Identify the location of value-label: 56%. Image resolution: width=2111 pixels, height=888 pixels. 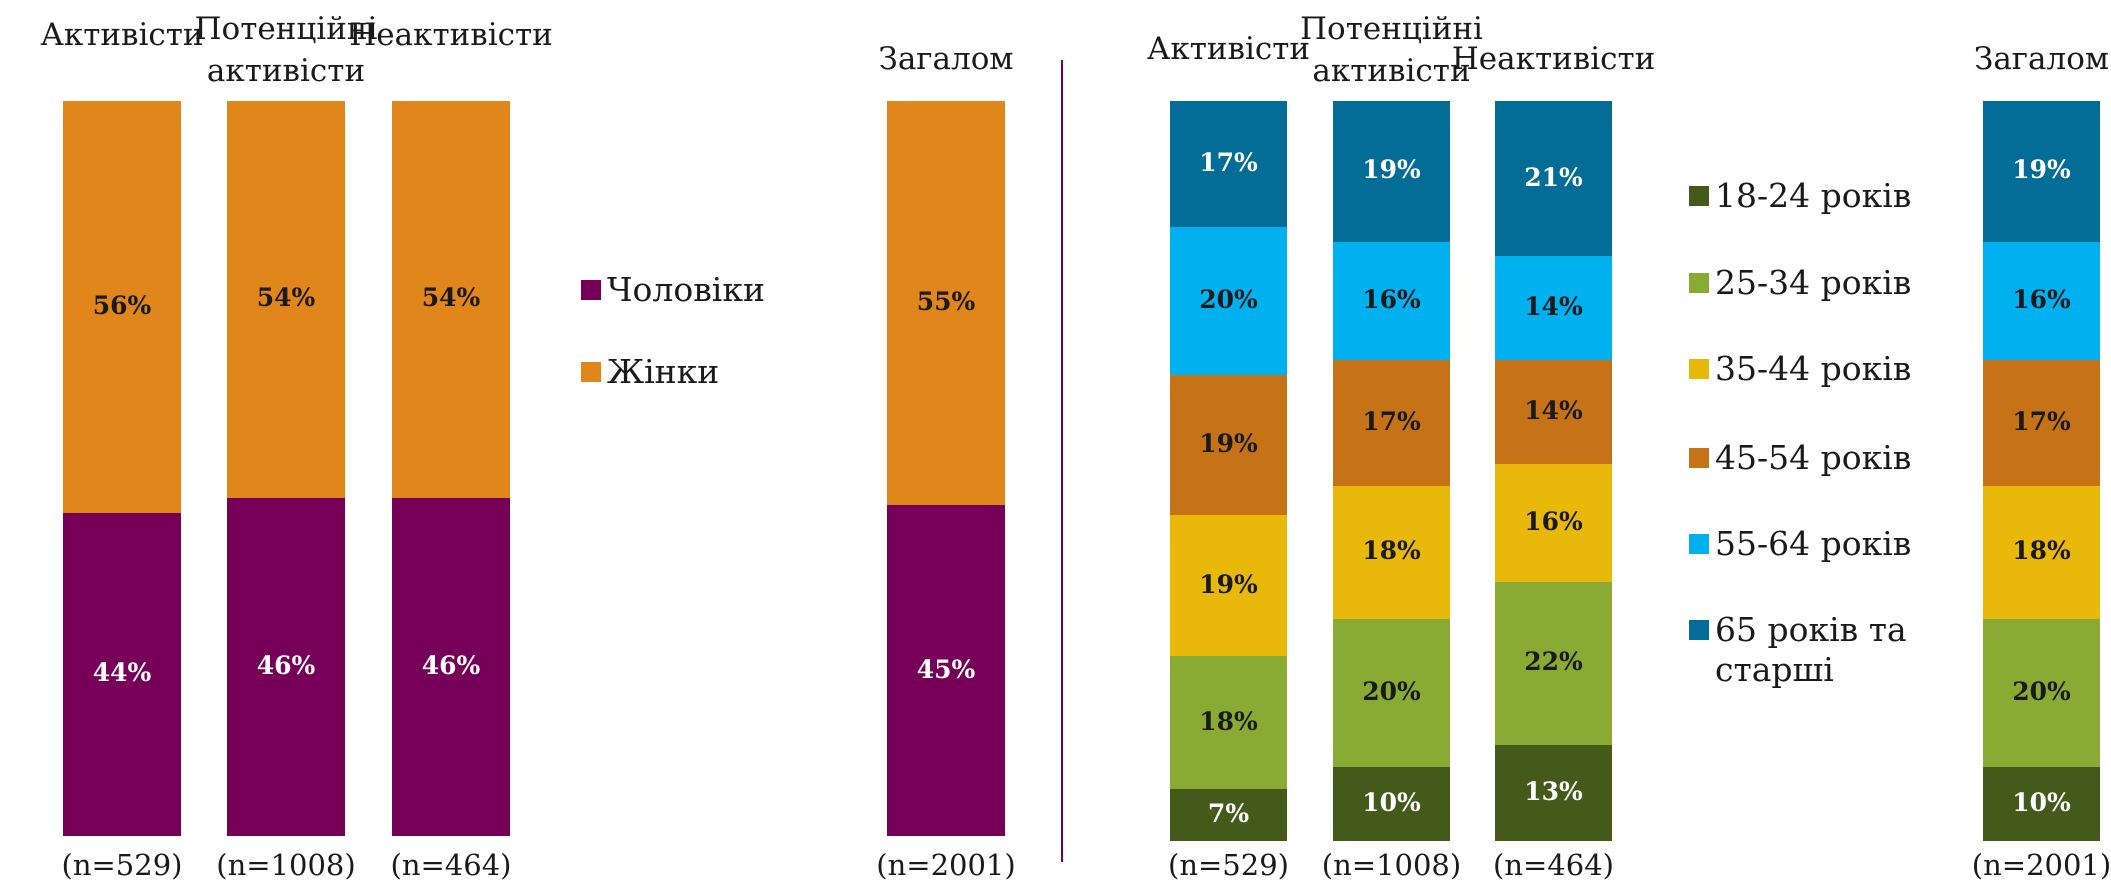
(122, 305).